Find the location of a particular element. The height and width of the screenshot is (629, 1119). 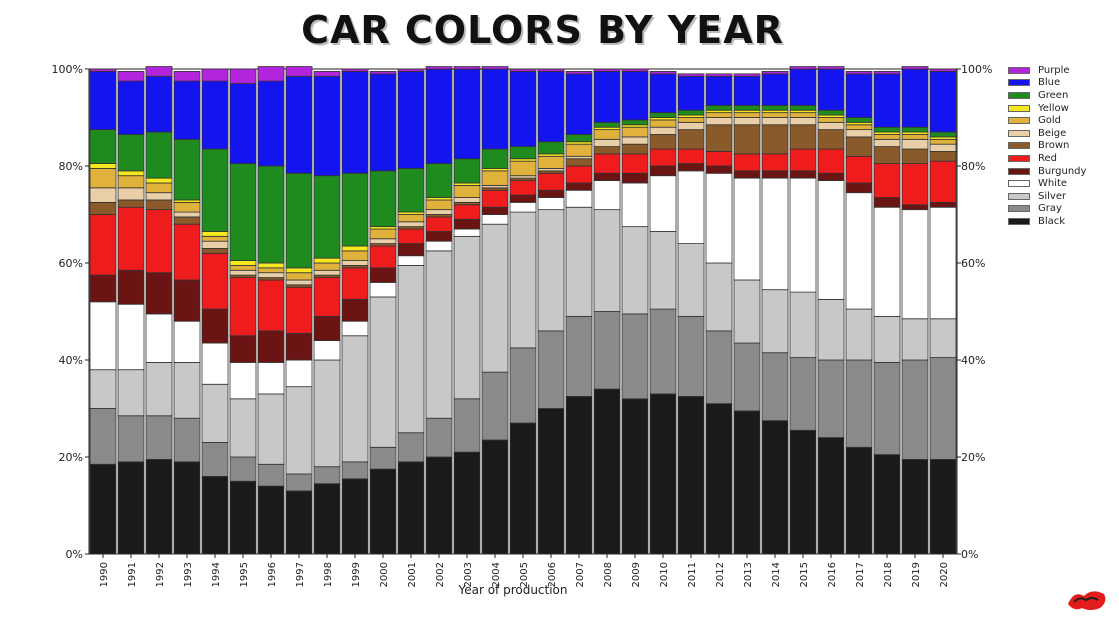

bar-segment-brown-2007 is located at coordinates (579, 162).